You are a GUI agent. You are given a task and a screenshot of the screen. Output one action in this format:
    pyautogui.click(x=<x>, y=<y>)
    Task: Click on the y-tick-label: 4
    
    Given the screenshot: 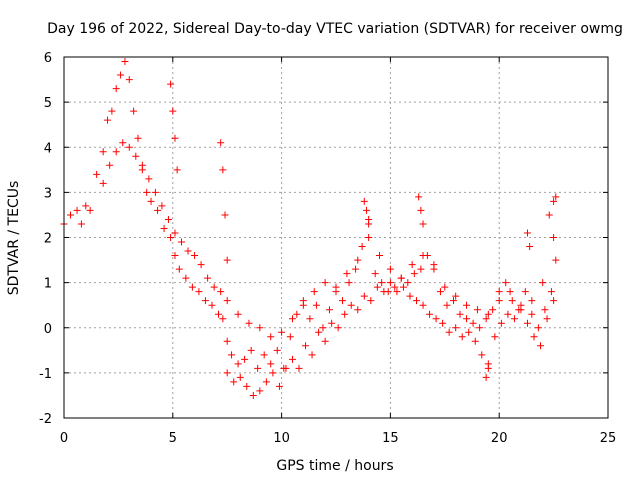 What is the action you would take?
    pyautogui.click(x=48, y=148)
    